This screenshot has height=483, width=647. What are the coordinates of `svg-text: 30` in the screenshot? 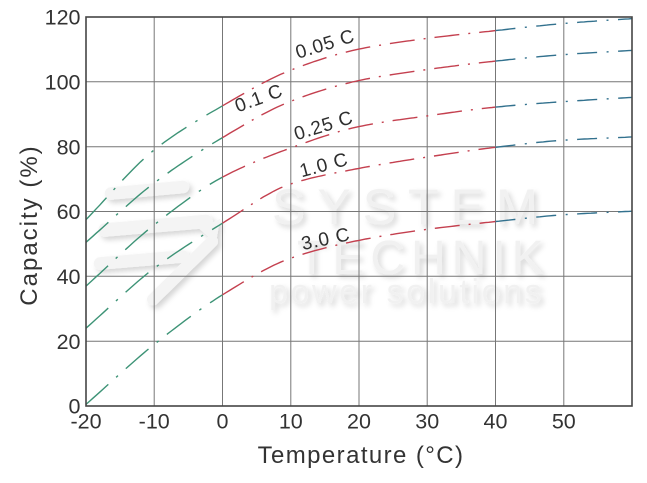 It's located at (427, 421).